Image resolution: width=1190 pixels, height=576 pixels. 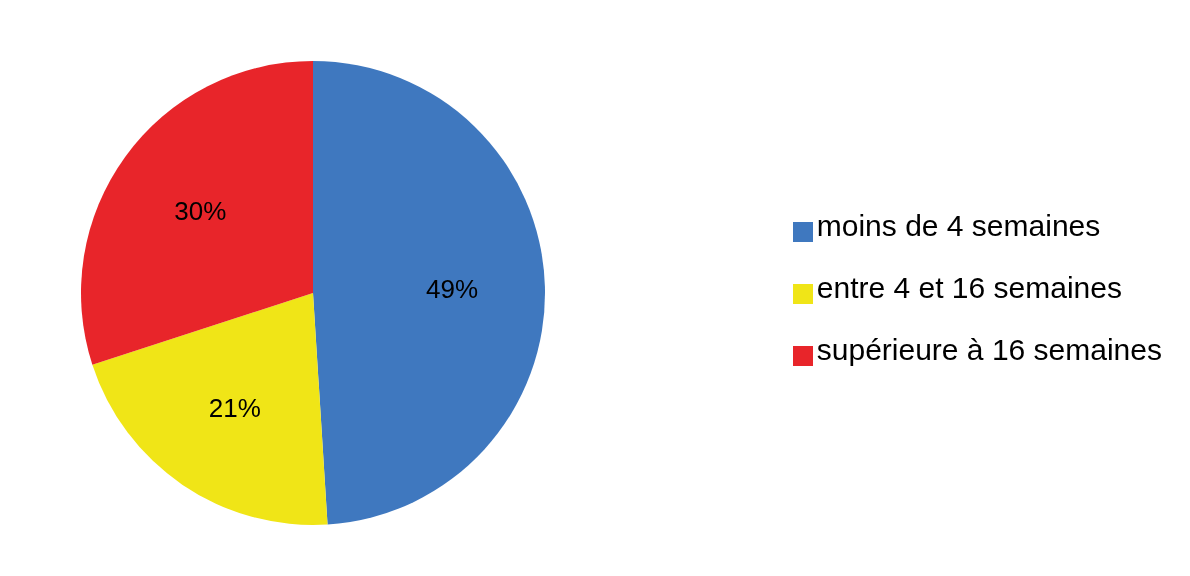 I want to click on data-label: 49%, so click(x=452, y=288).